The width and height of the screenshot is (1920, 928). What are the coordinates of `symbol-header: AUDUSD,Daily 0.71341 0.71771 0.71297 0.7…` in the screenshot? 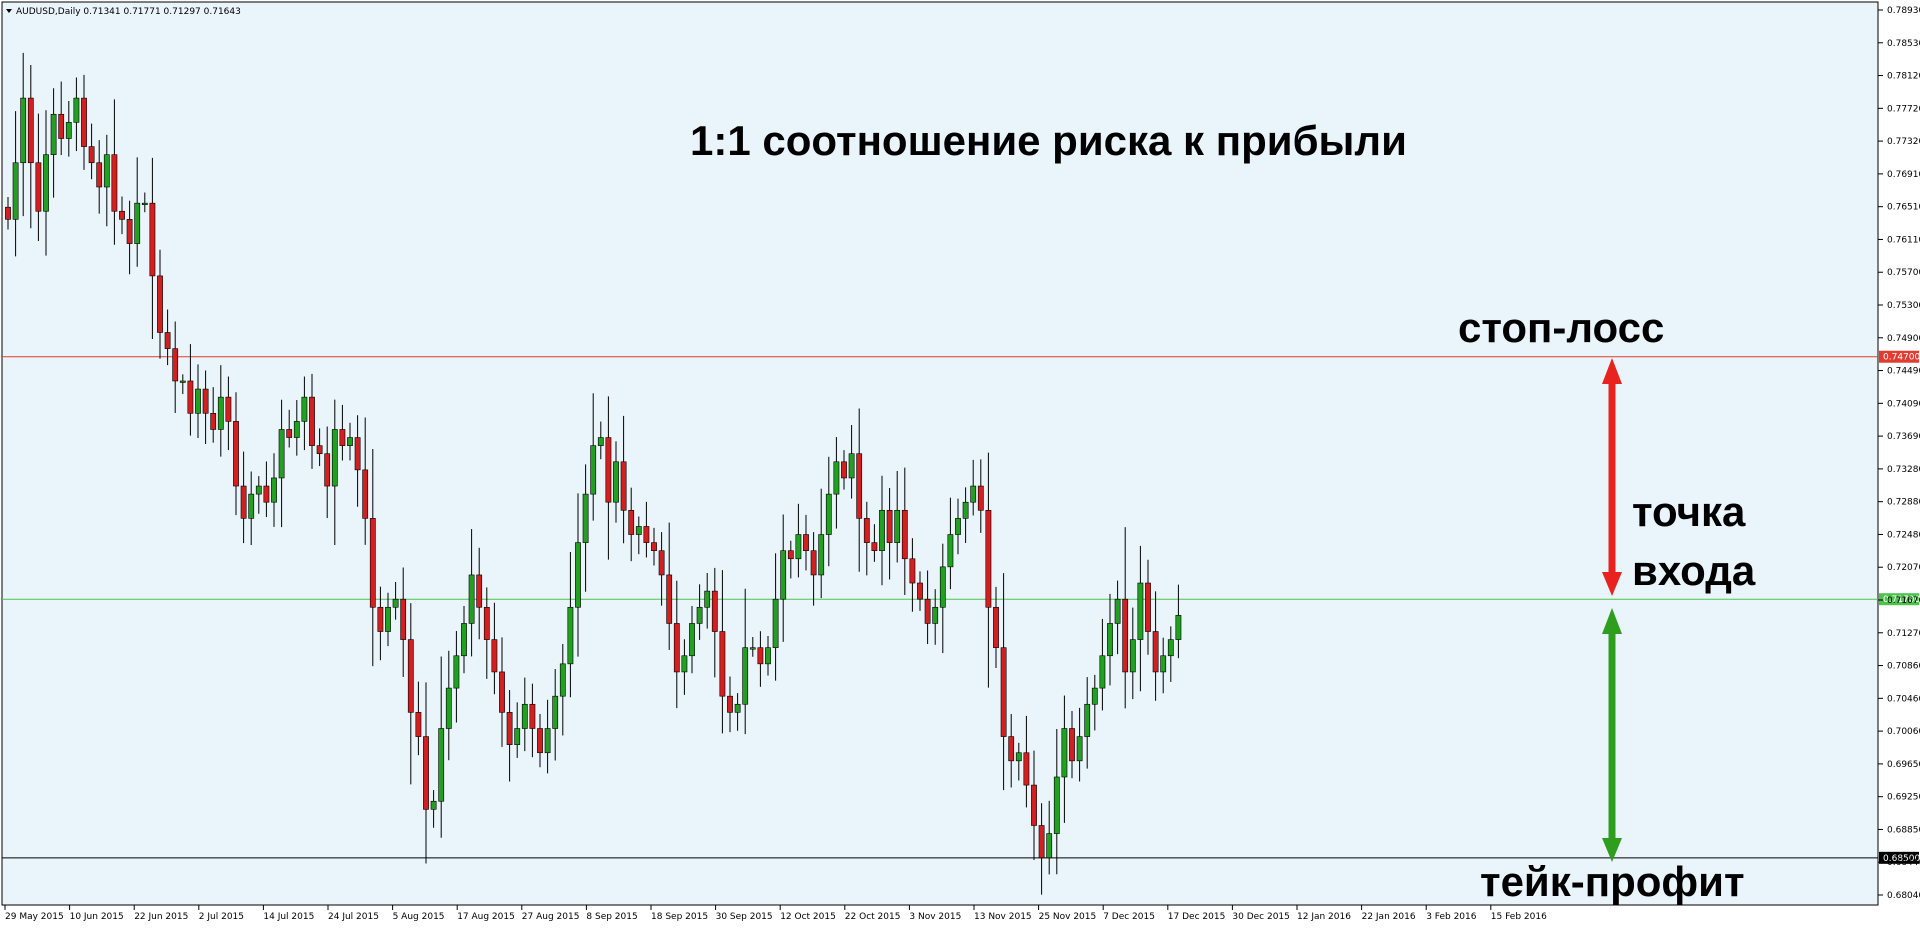 It's located at (128, 12).